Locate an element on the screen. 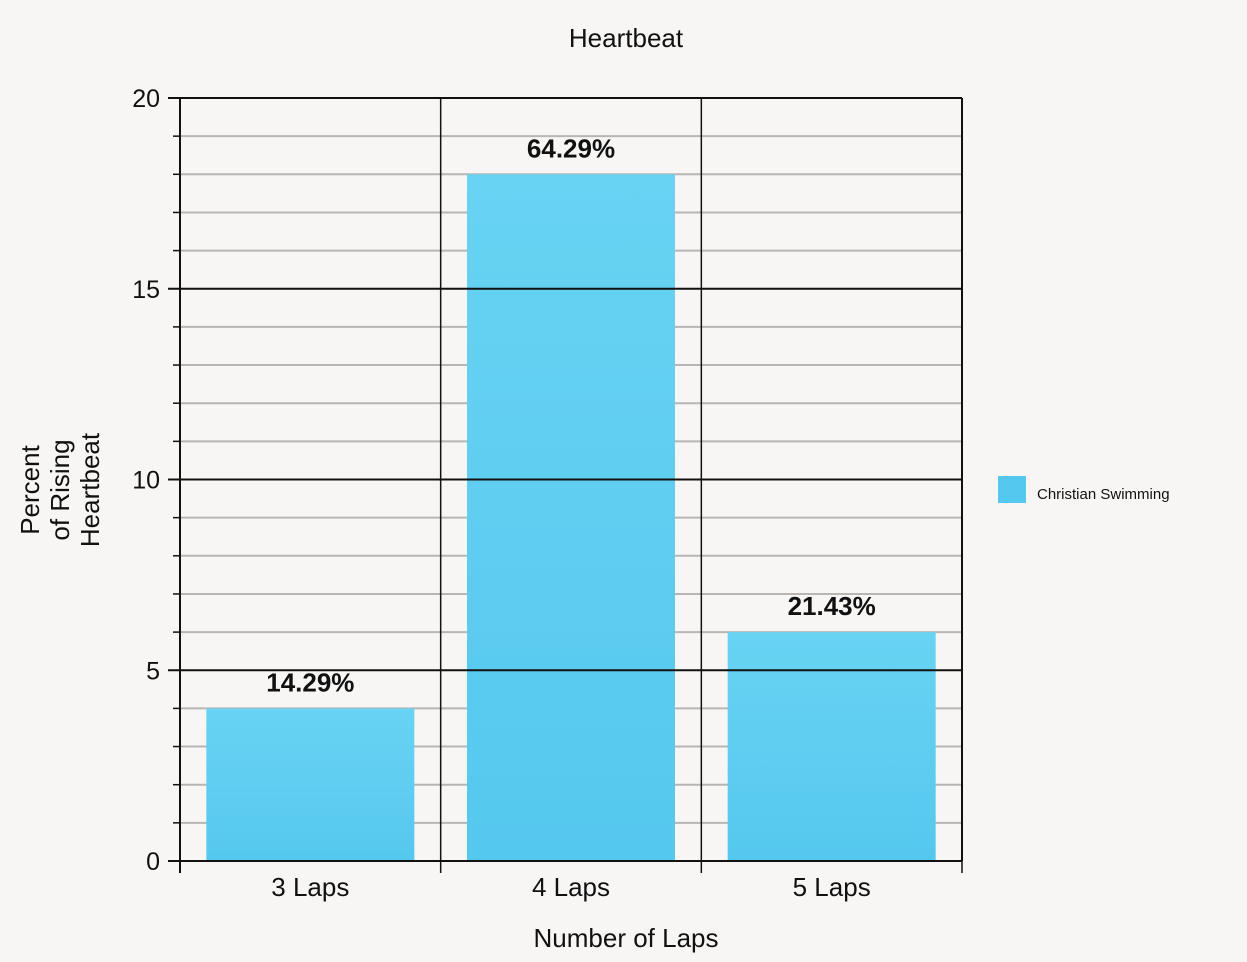 The width and height of the screenshot is (1247, 962). y-axis-label-line-2: of Rising is located at coordinates (60, 489).